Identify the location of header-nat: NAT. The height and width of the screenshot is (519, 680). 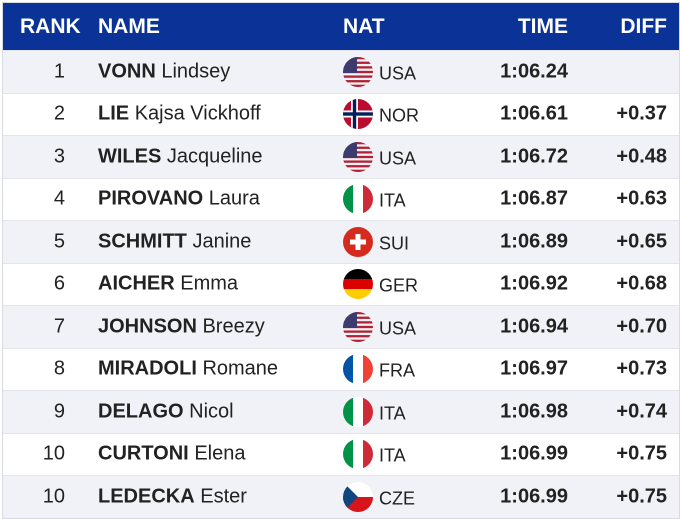
(364, 26).